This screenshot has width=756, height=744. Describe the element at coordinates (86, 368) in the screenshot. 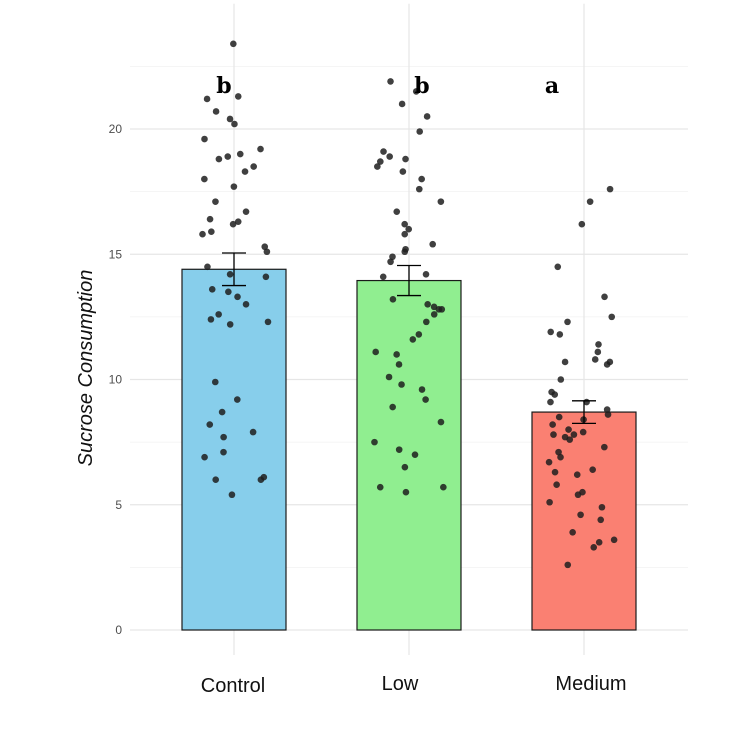

I see `y-axis-label: Sucrose Consumption` at that location.